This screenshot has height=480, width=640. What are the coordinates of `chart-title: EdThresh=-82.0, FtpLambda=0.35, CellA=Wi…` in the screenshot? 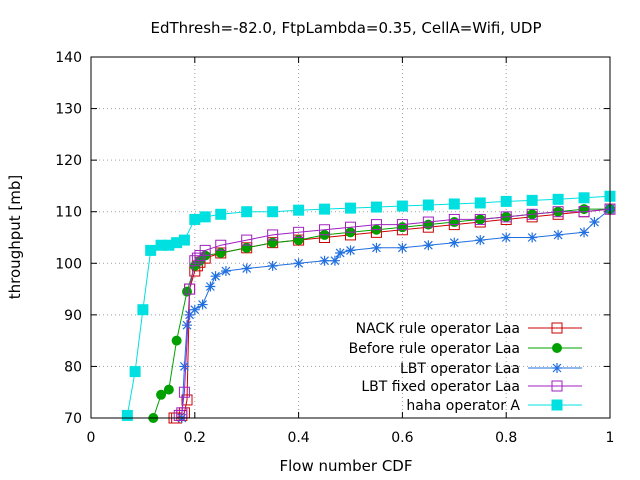 It's located at (346, 28).